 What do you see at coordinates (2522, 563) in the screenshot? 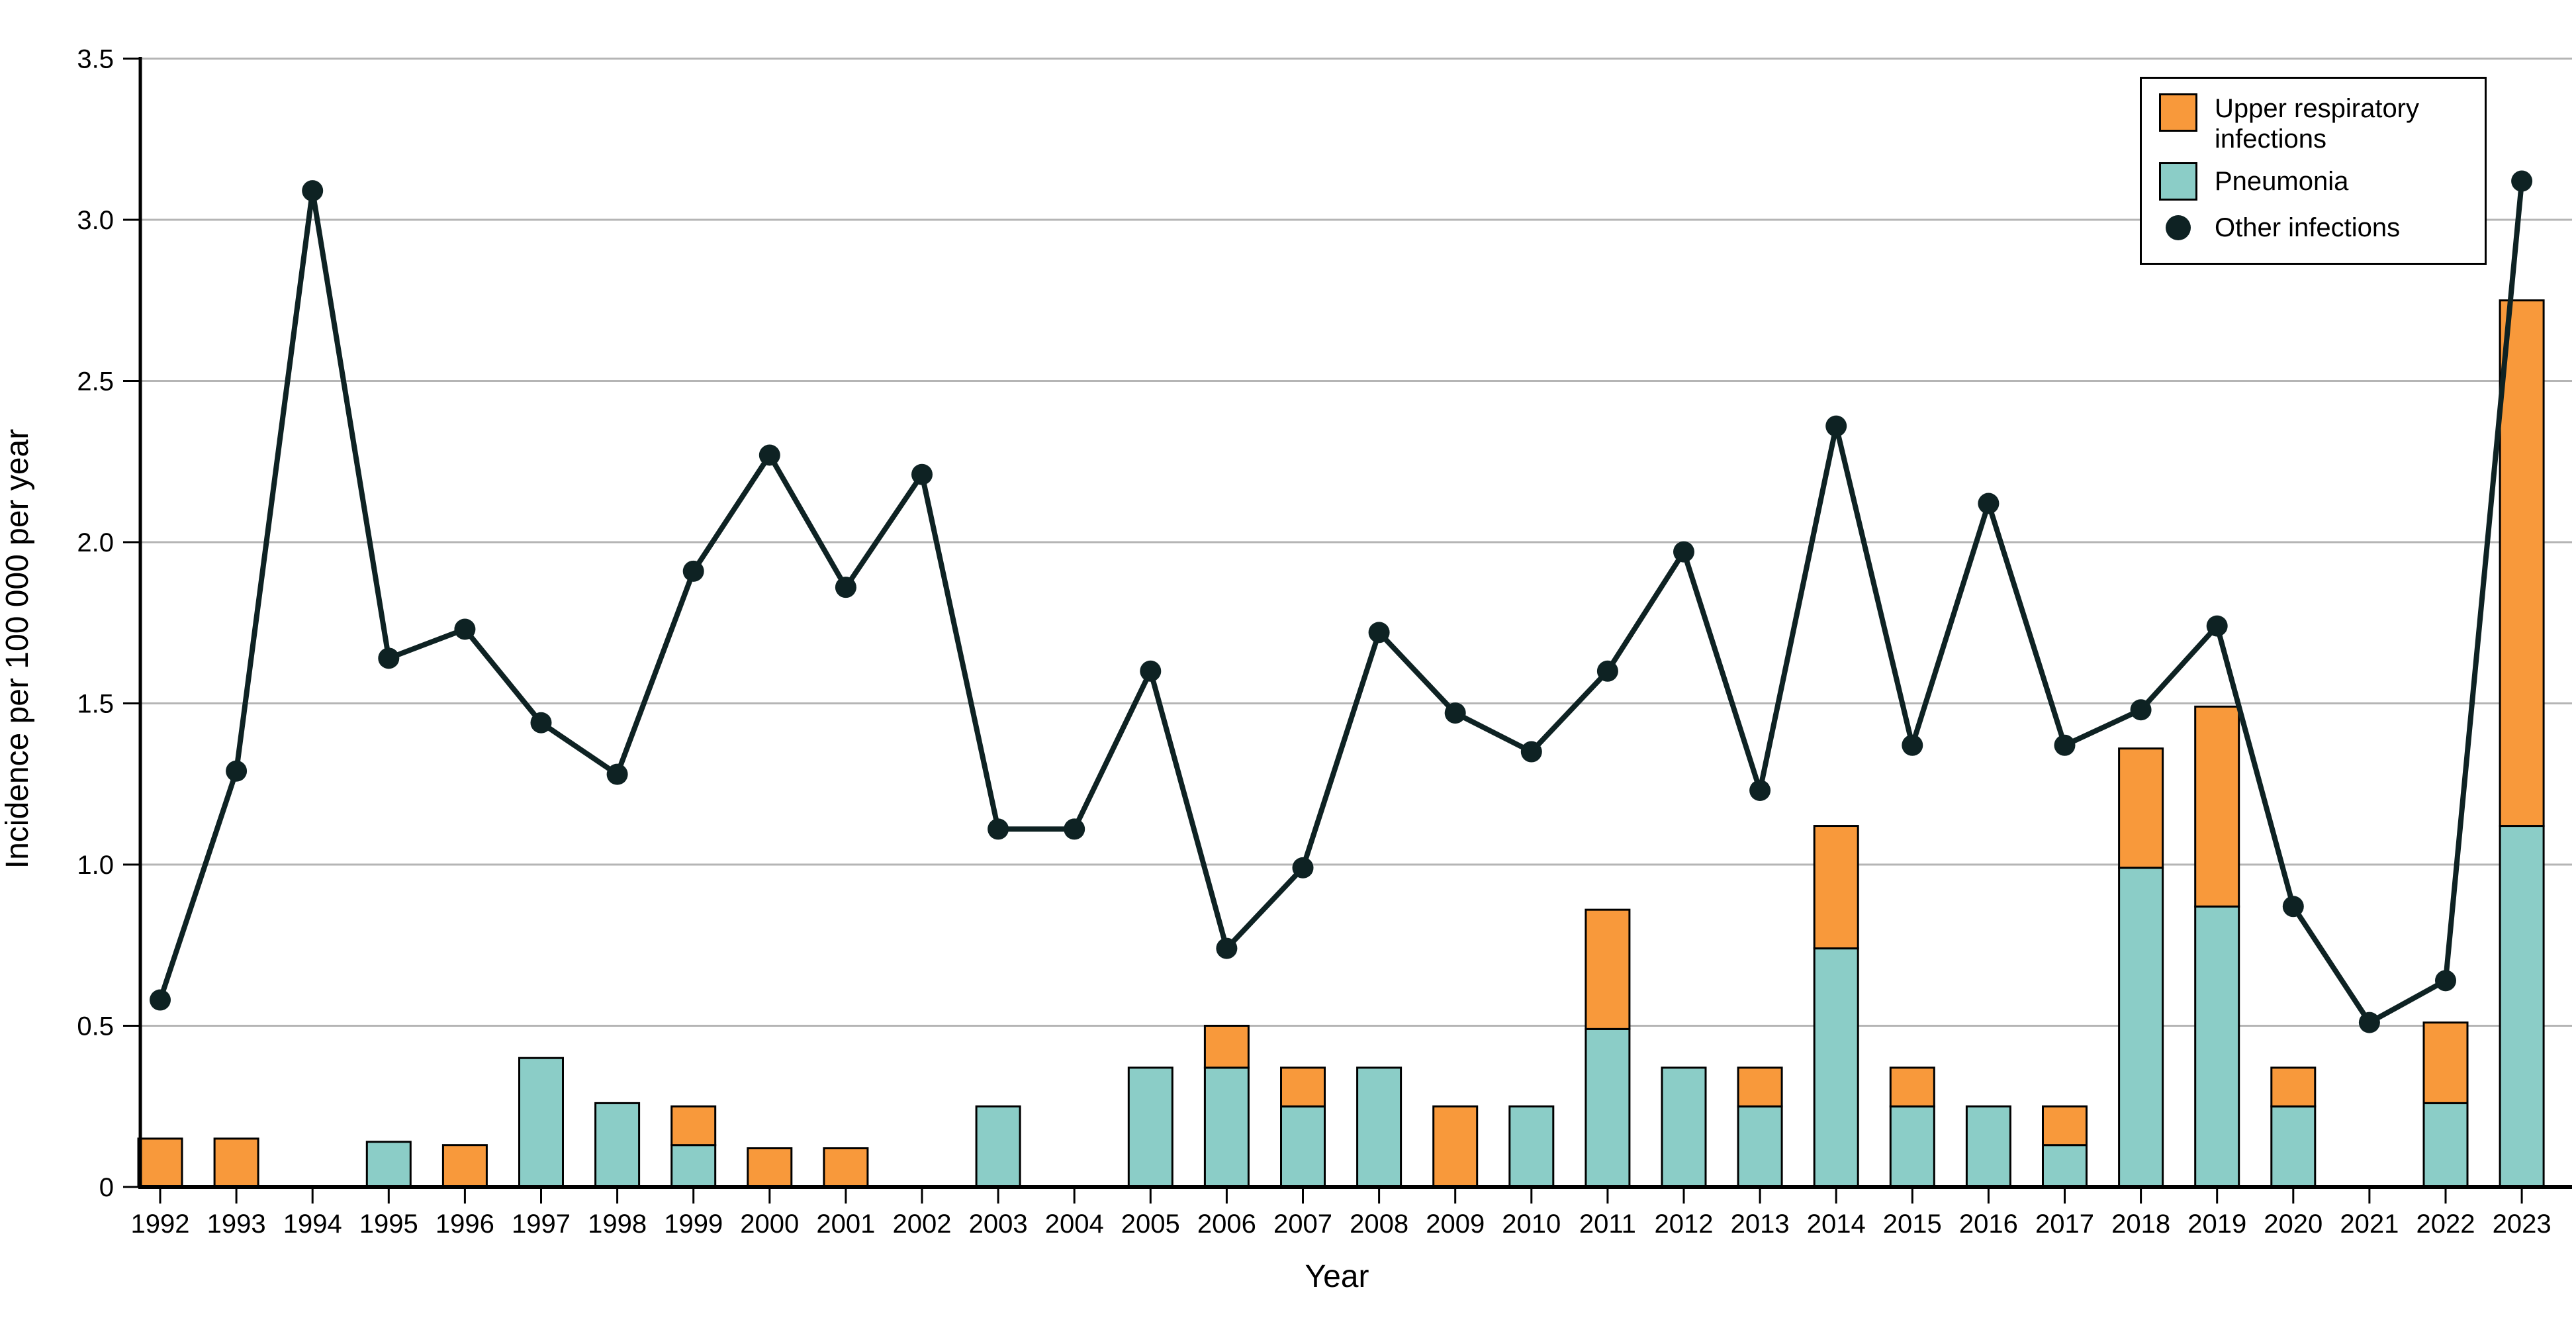
I see `bar-upper-respiratory-2023` at bounding box center [2522, 563].